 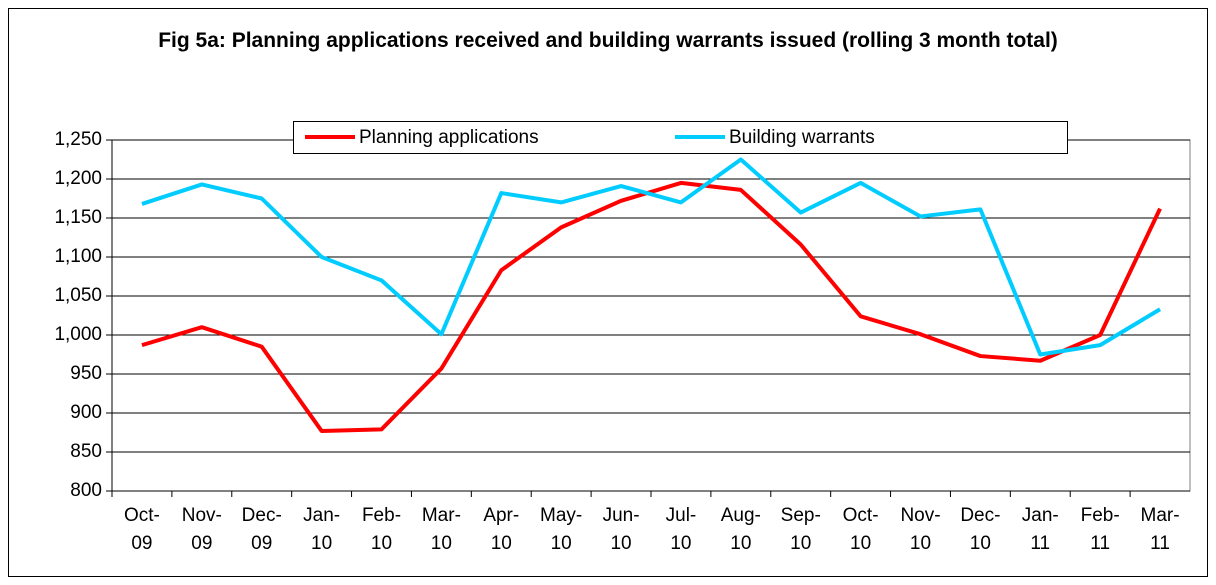 What do you see at coordinates (78, 178) in the screenshot?
I see `y-tick-label: 1,200` at bounding box center [78, 178].